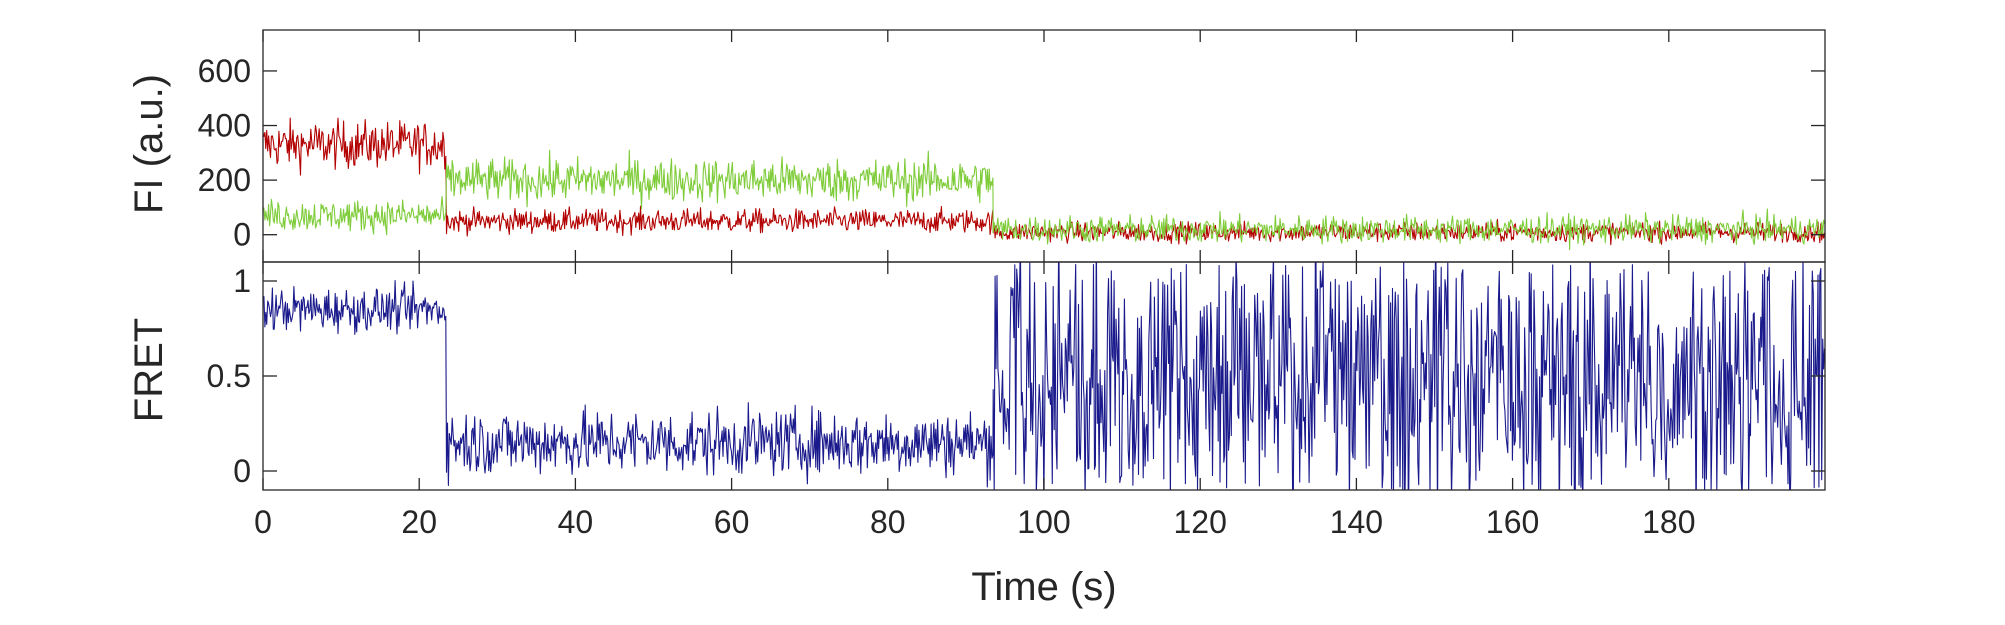 The image size is (2005, 625). What do you see at coordinates (229, 376) in the screenshot?
I see `bottom-y-tick-label: 0.5` at bounding box center [229, 376].